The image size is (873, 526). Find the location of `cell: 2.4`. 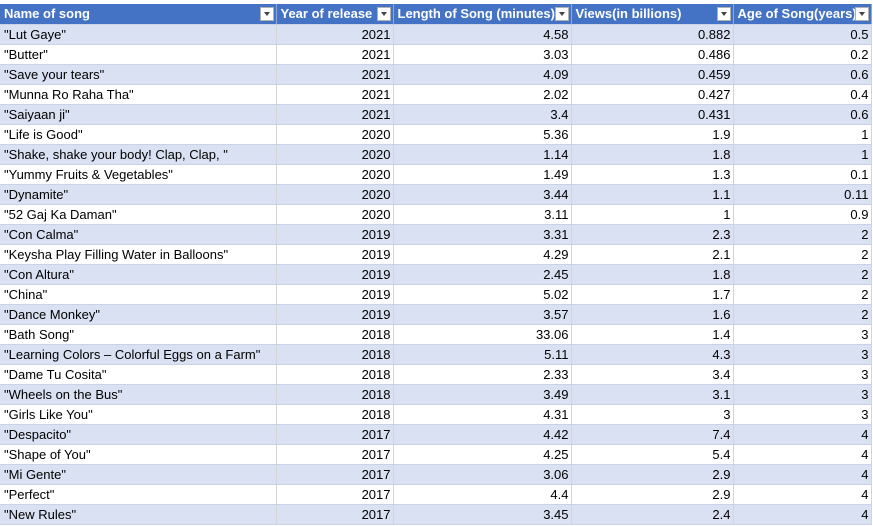

cell: 2.4 is located at coordinates (652, 514).